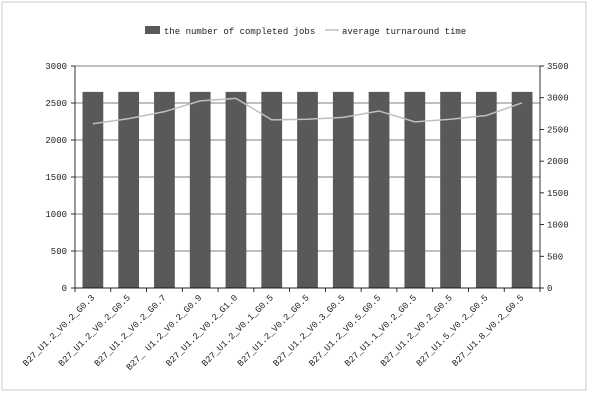  What do you see at coordinates (558, 67) in the screenshot?
I see `right-tick-label: 3500` at bounding box center [558, 67].